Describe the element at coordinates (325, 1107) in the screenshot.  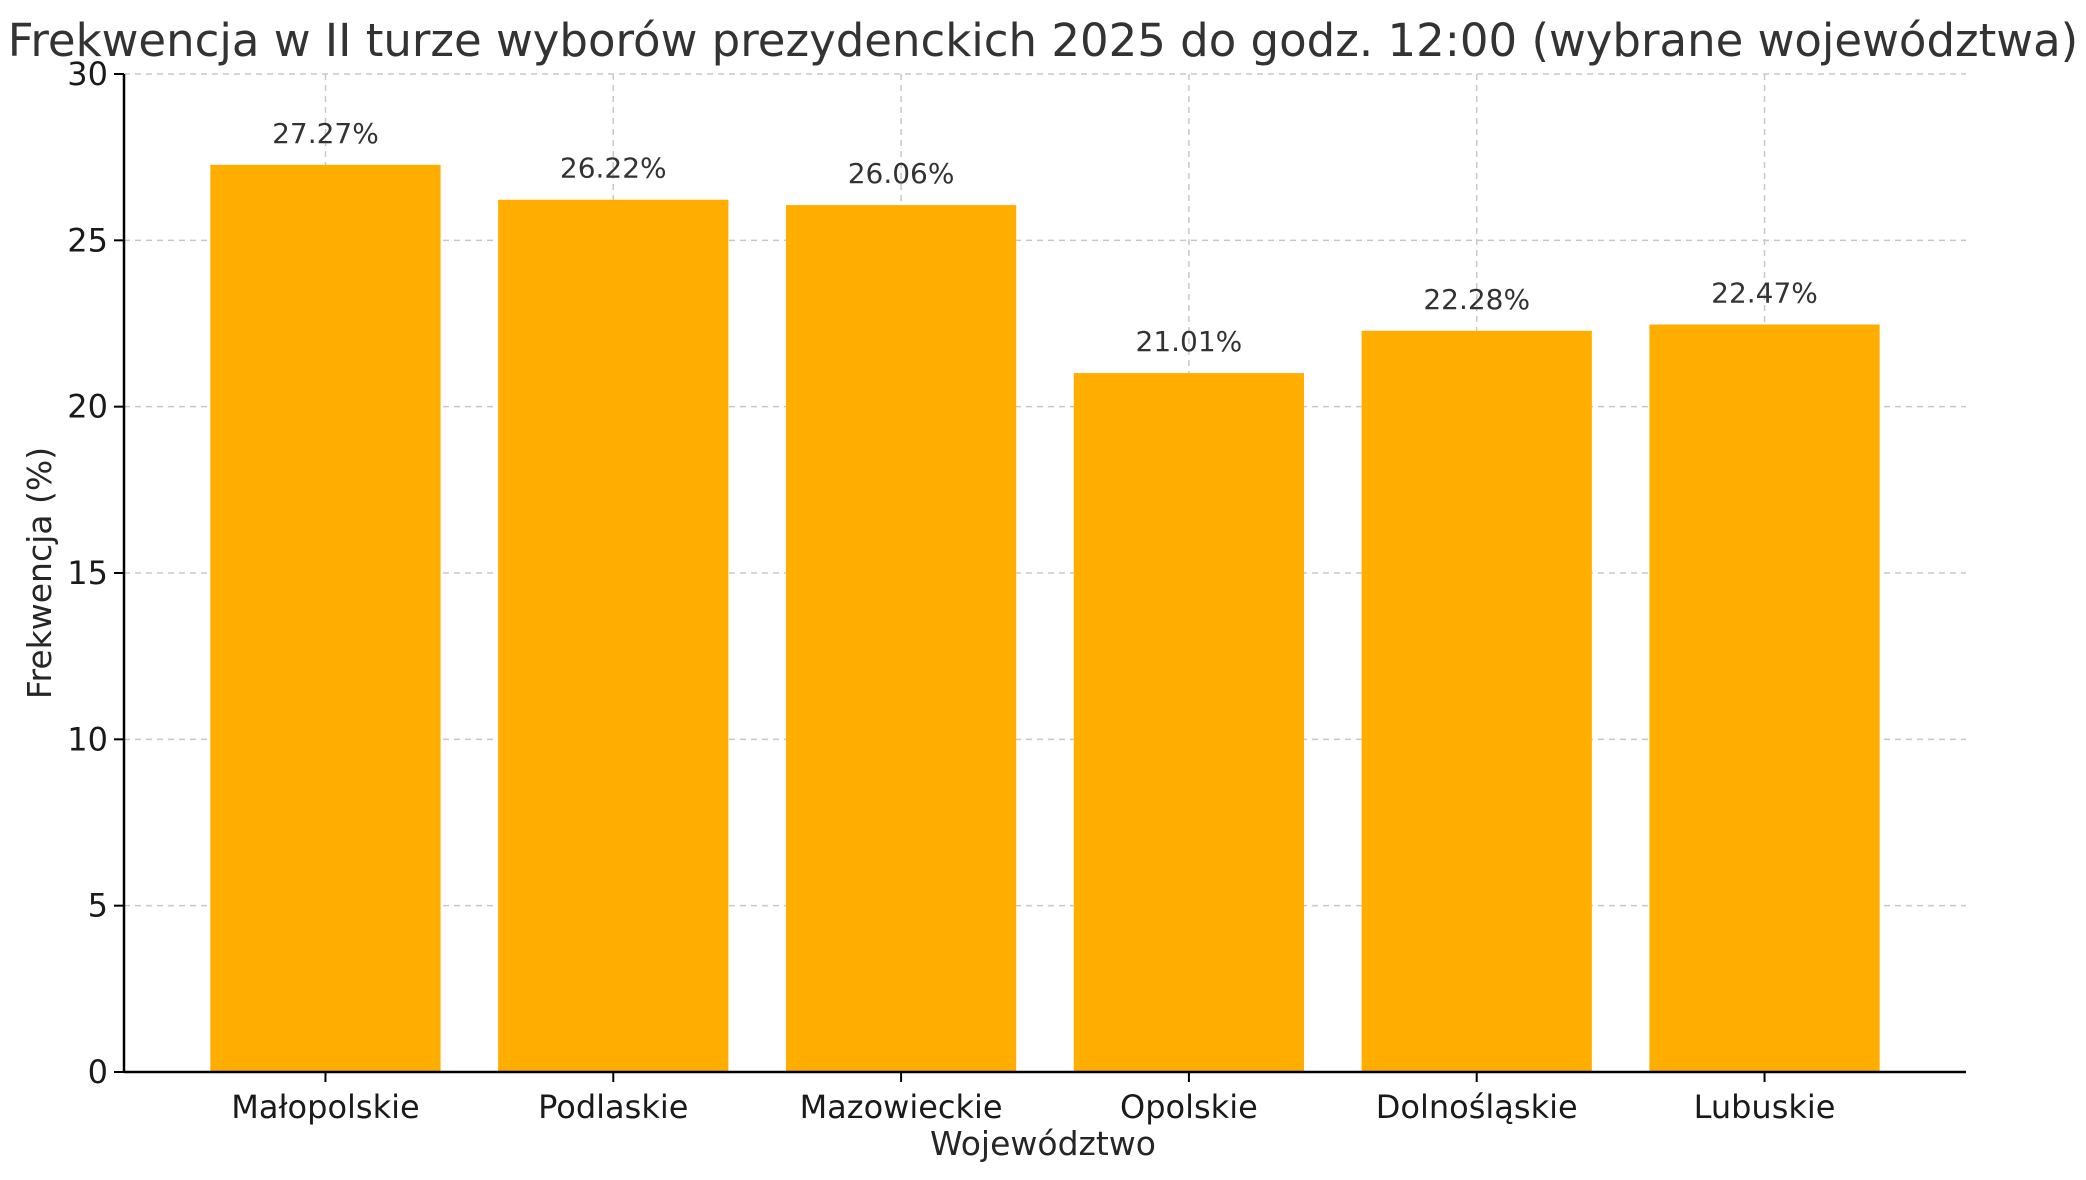
I see `x-tick-label: Małopolskie` at that location.